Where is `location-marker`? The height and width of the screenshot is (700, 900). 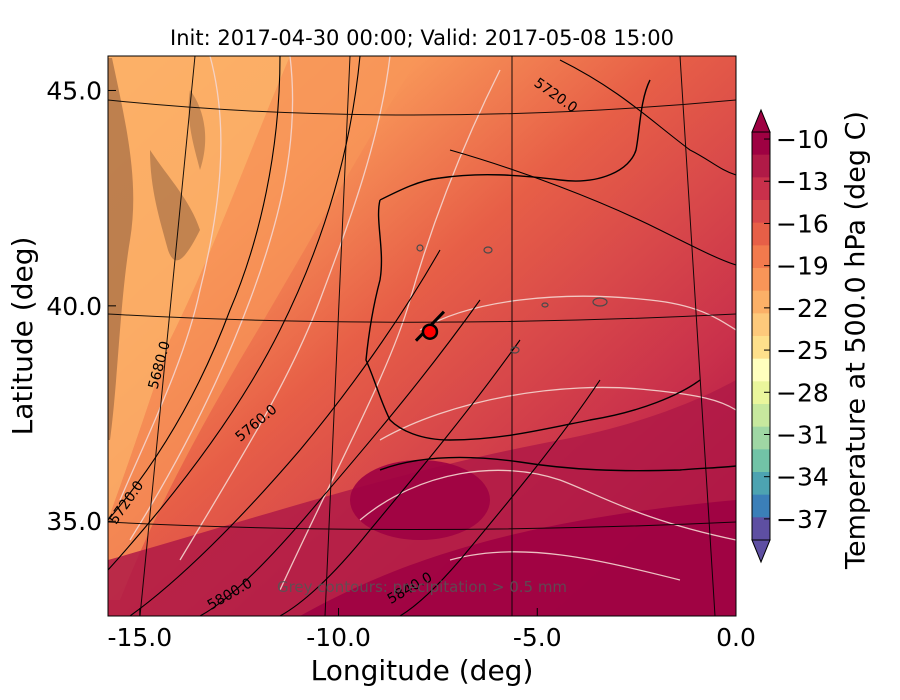 location-marker is located at coordinates (430, 326).